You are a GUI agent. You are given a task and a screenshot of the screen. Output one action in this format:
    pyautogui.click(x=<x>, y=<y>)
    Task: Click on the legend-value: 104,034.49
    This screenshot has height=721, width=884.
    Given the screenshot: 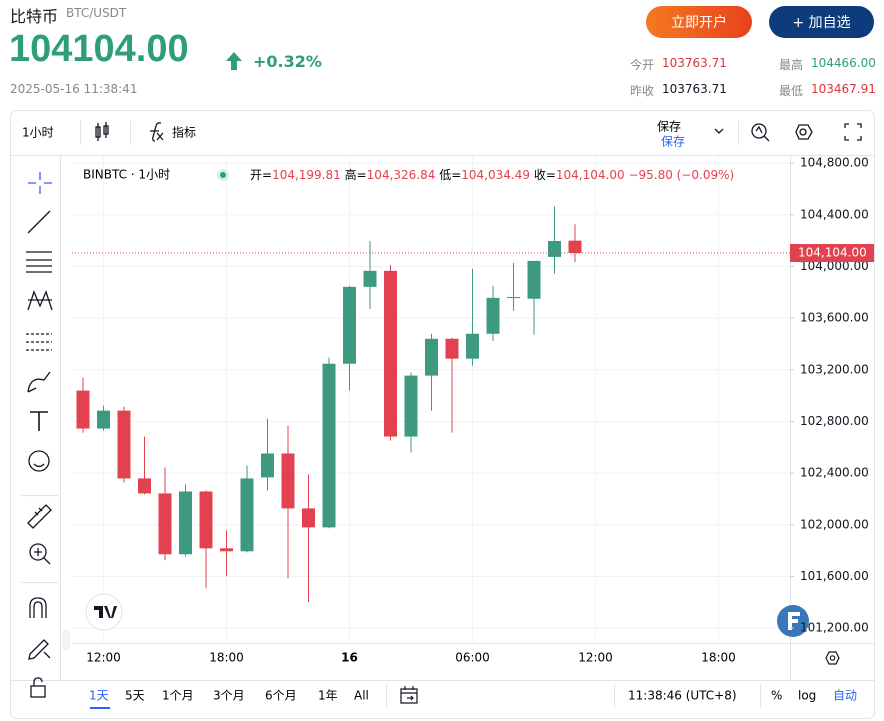 What is the action you would take?
    pyautogui.click(x=495, y=175)
    